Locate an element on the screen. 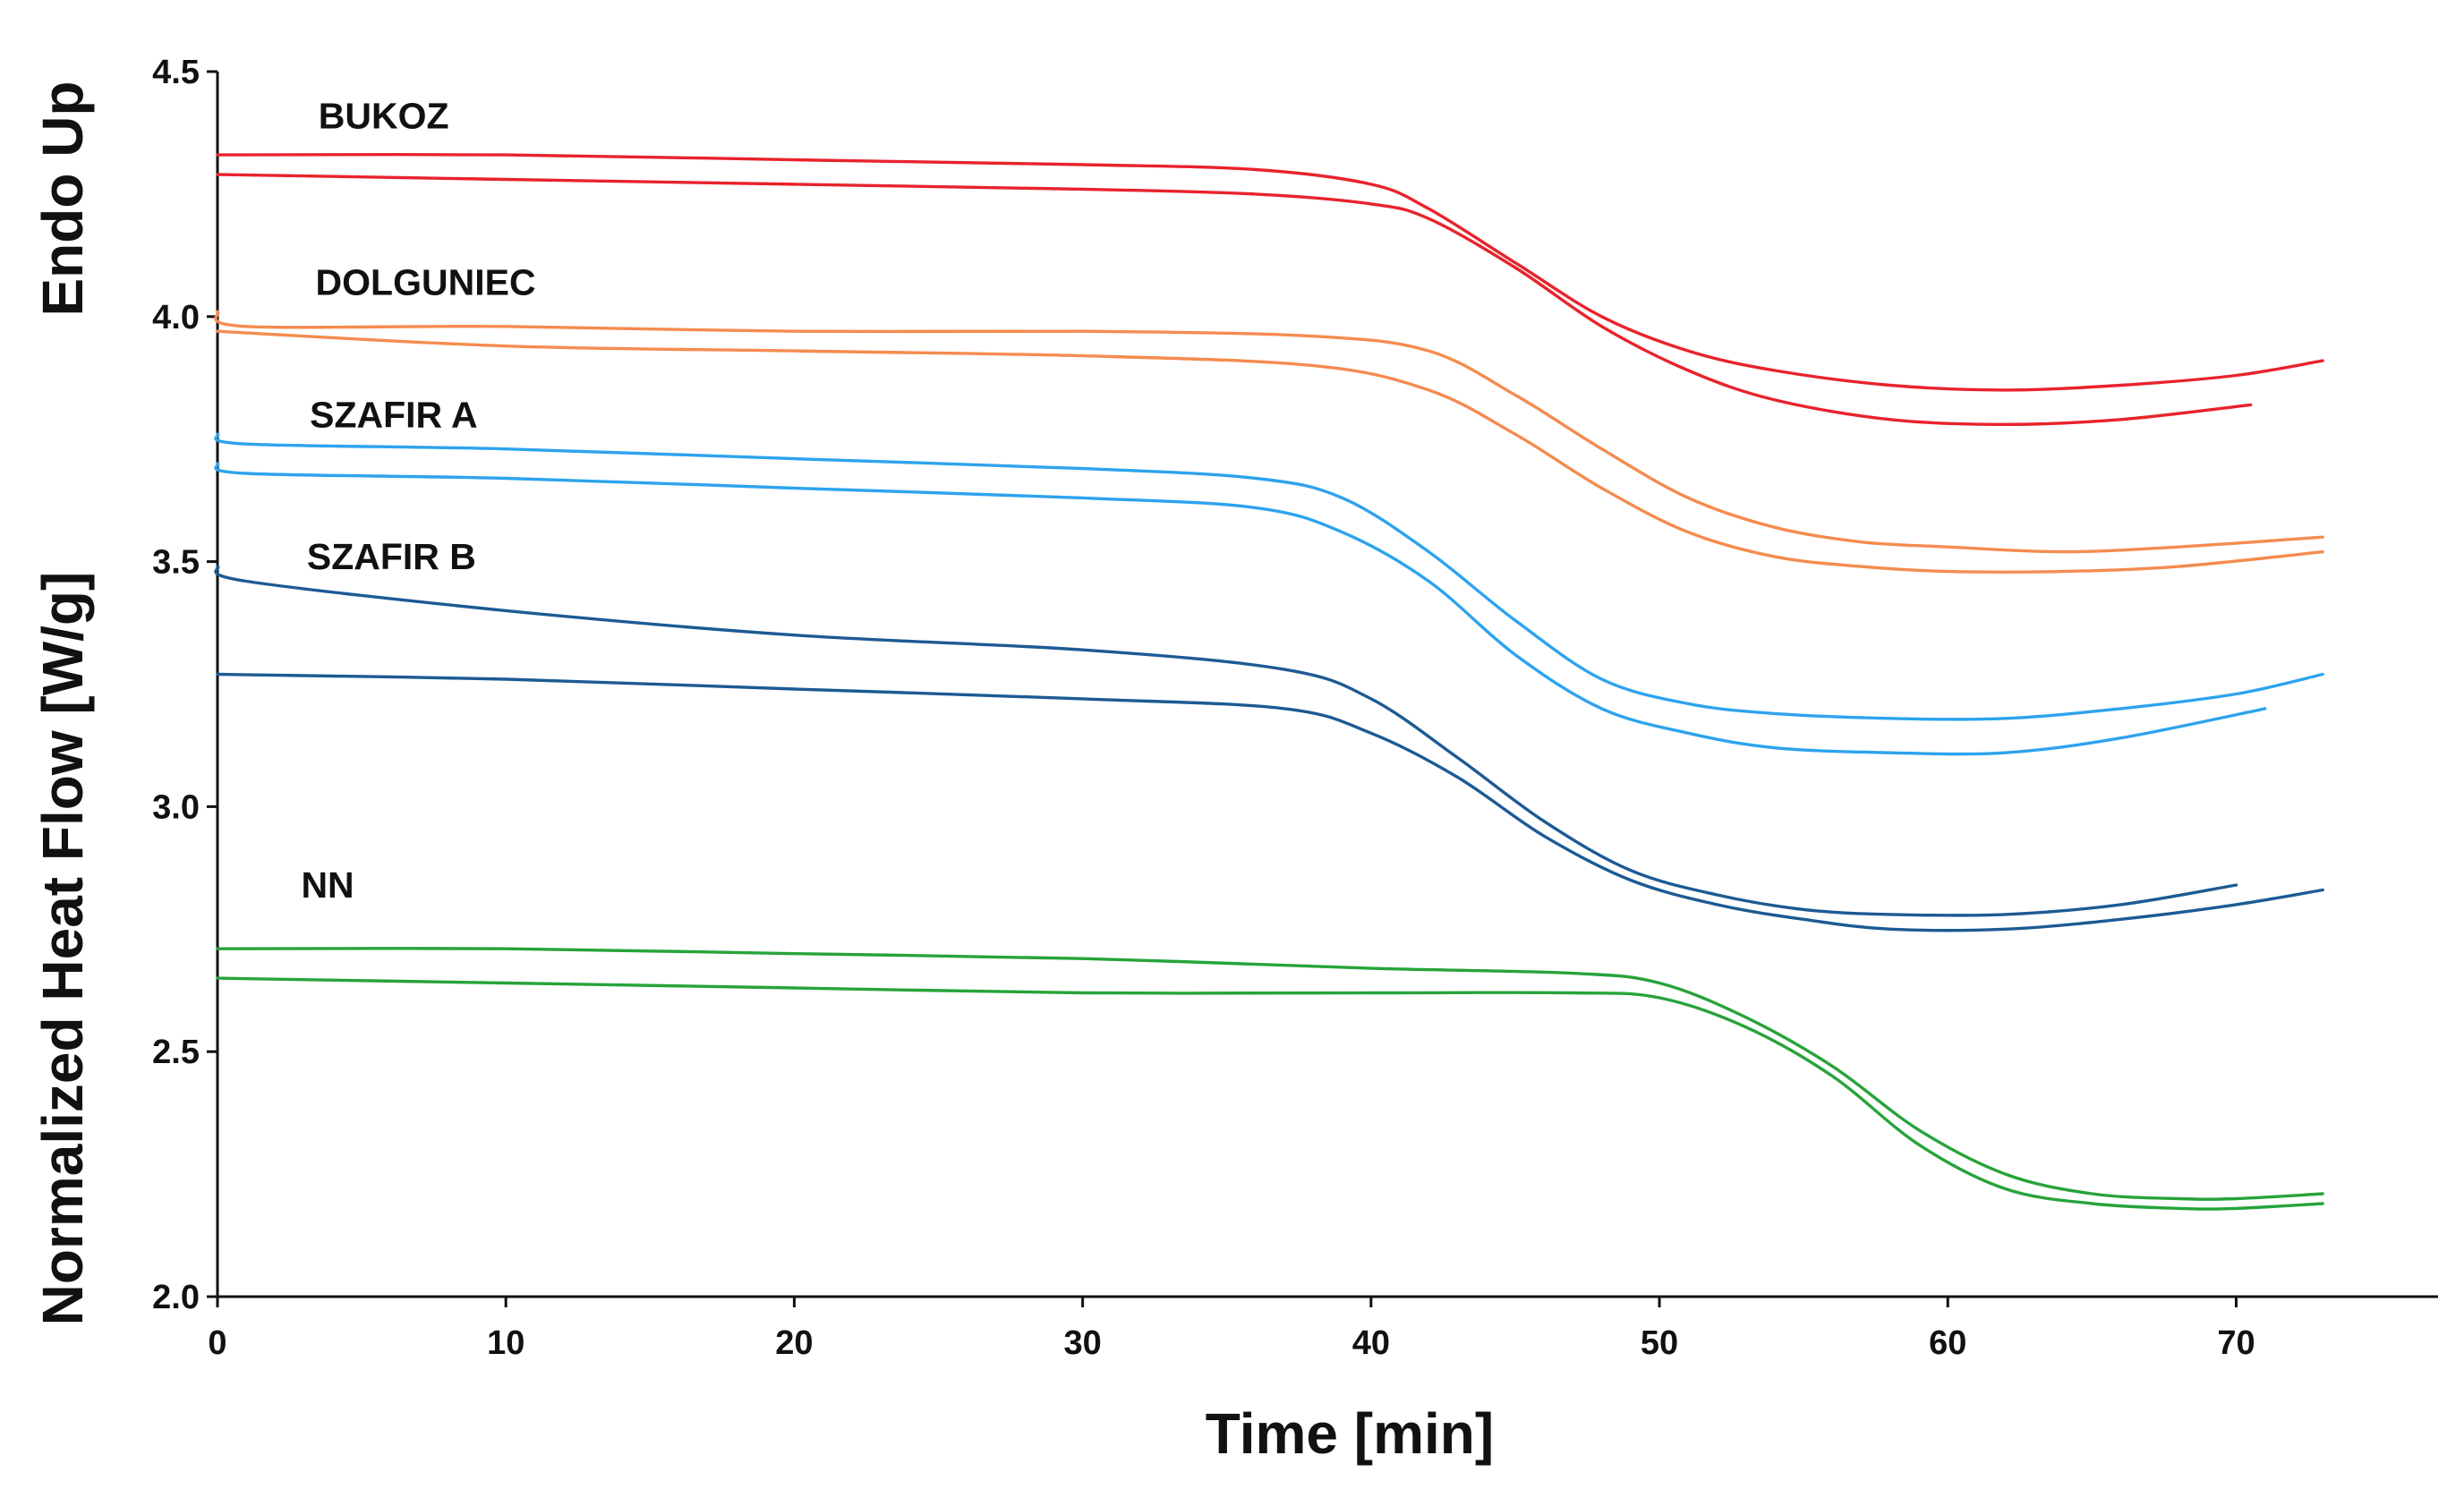 The image size is (2464, 1498). y-axis-title: Normalized Heat Flow [W/g] is located at coordinates (63, 949).